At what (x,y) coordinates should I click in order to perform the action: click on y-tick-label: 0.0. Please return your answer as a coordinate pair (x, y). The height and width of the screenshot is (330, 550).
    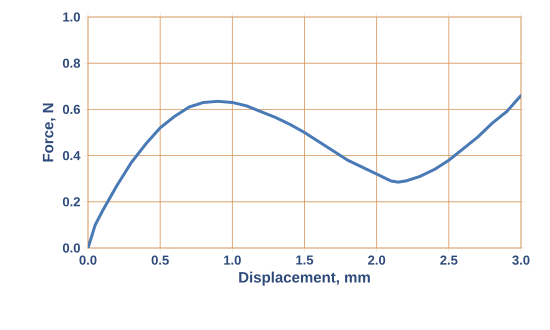
    Looking at the image, I should click on (71, 248).